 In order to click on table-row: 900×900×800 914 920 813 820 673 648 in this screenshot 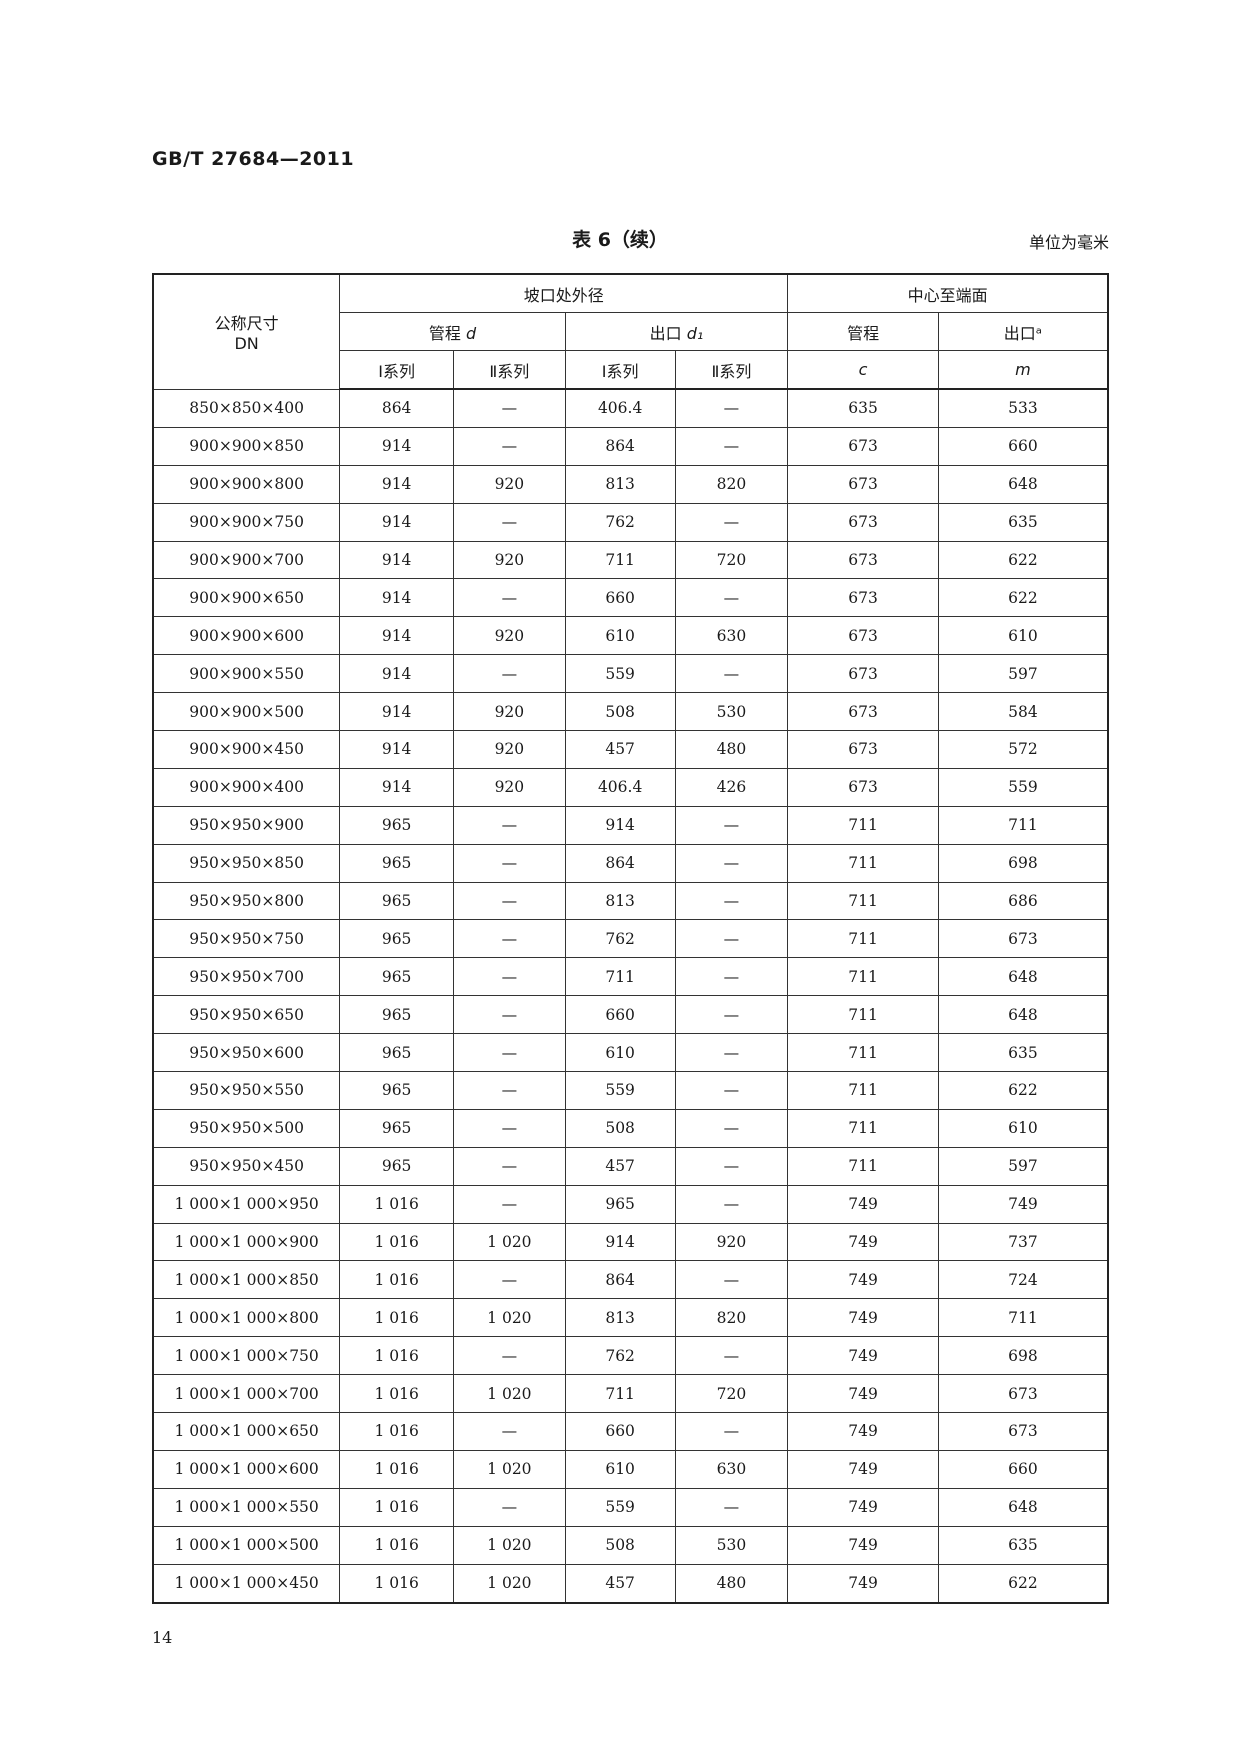, I will do `click(630, 484)`.